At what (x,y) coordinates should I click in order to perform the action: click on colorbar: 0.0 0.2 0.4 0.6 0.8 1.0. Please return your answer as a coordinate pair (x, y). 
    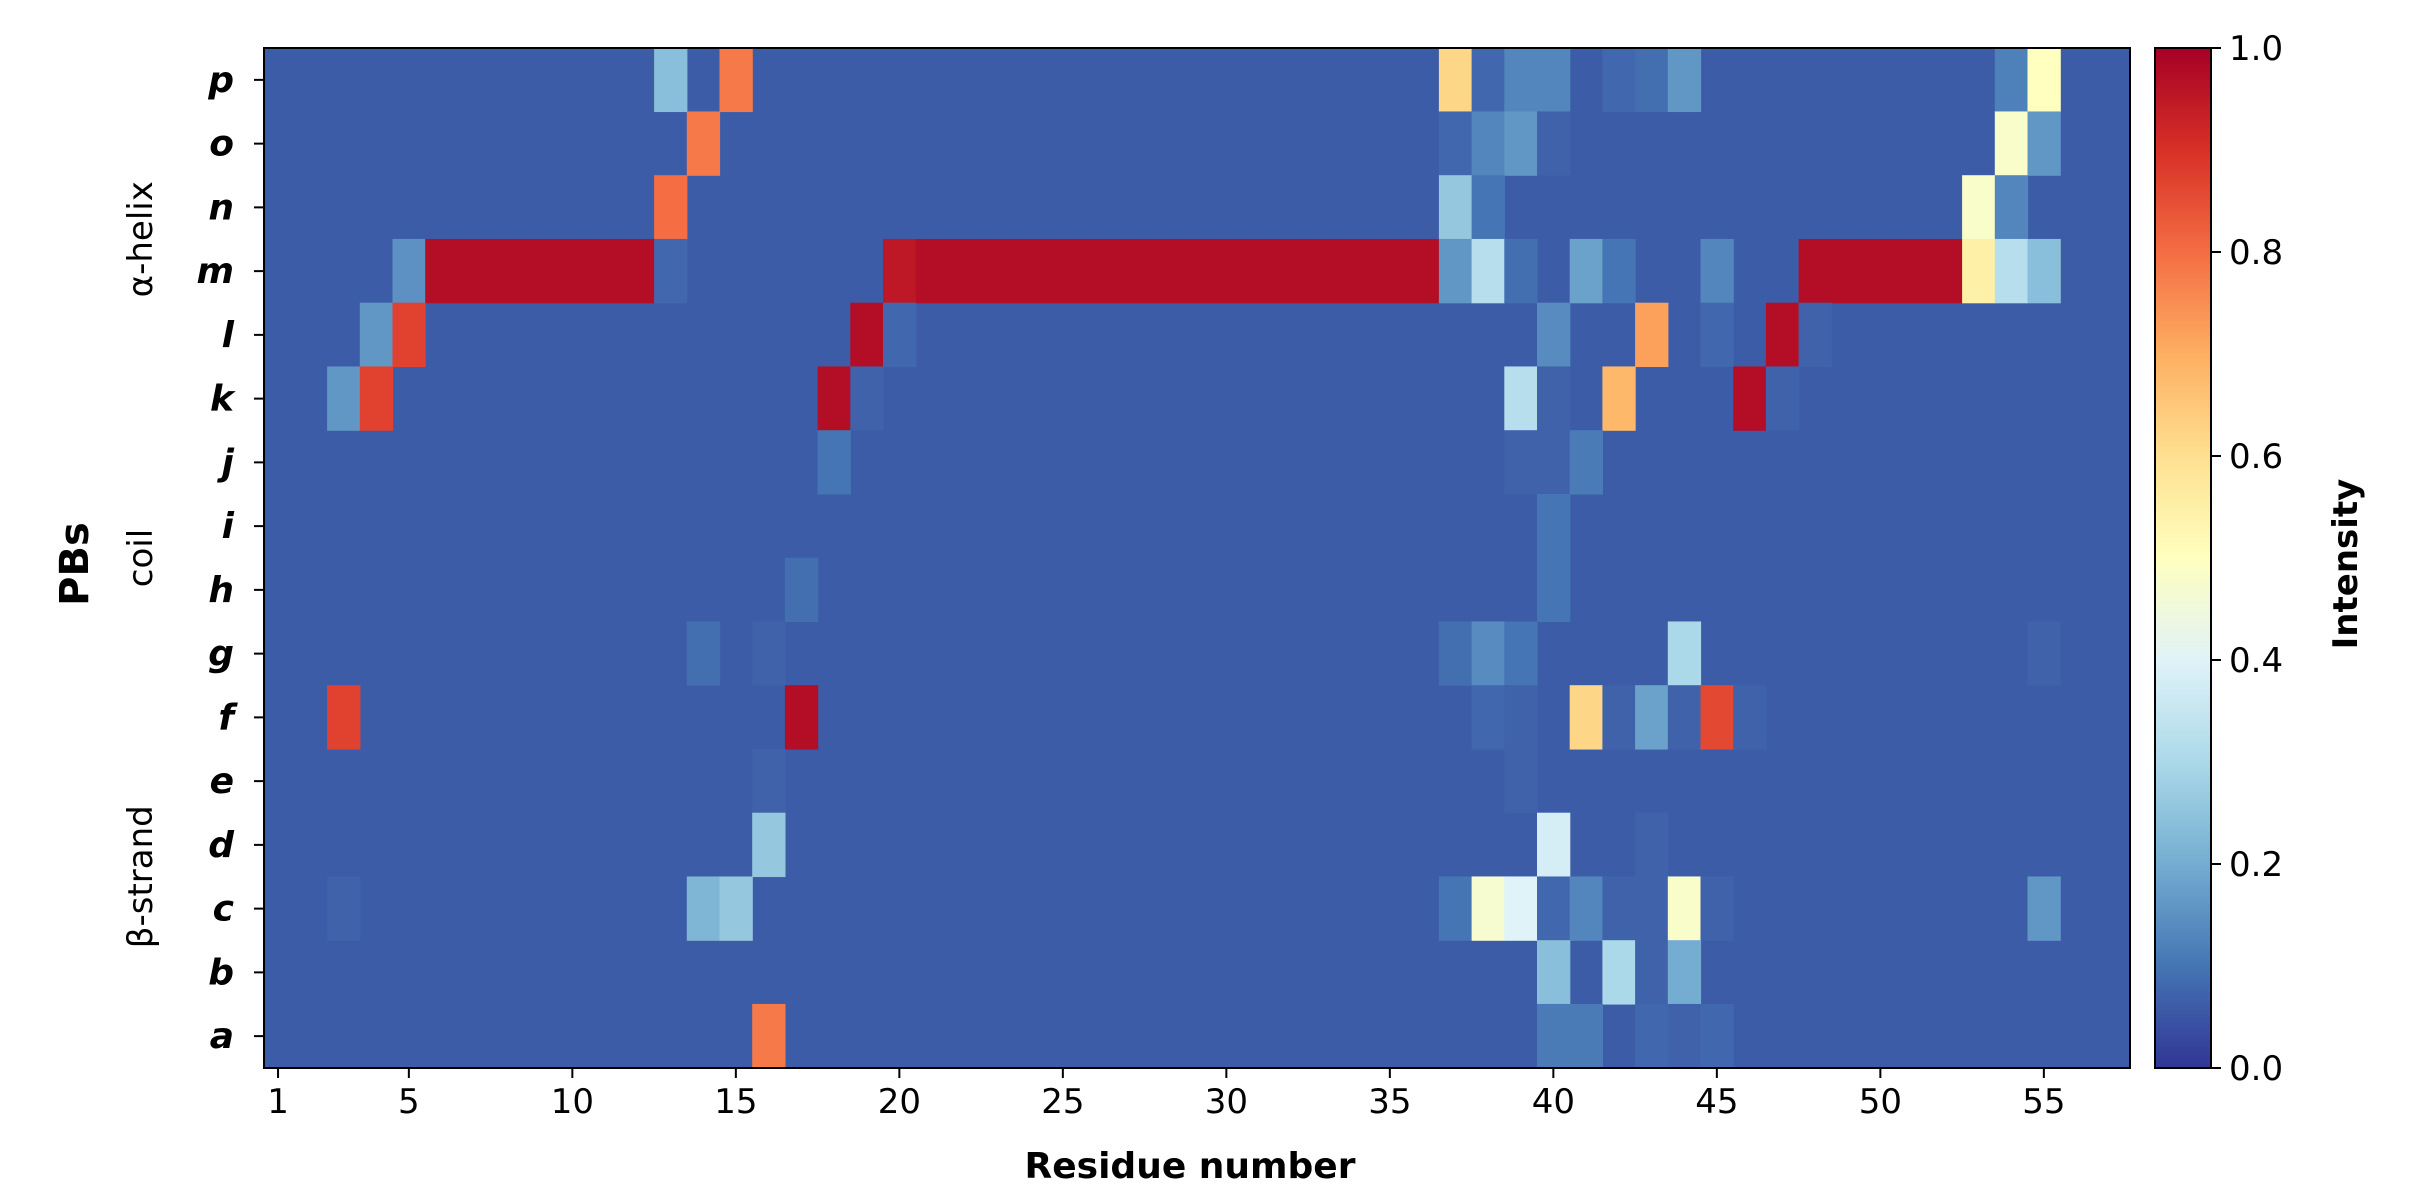
    Looking at the image, I should click on (2218, 559).